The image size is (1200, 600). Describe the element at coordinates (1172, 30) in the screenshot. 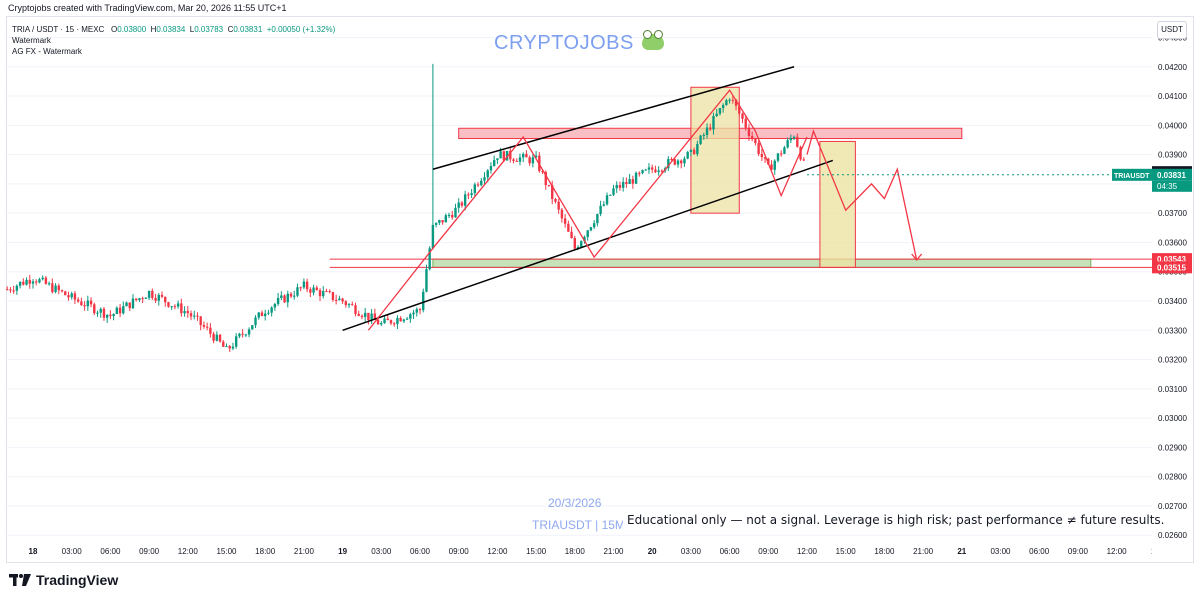

I see `currency-selector: USDT` at that location.